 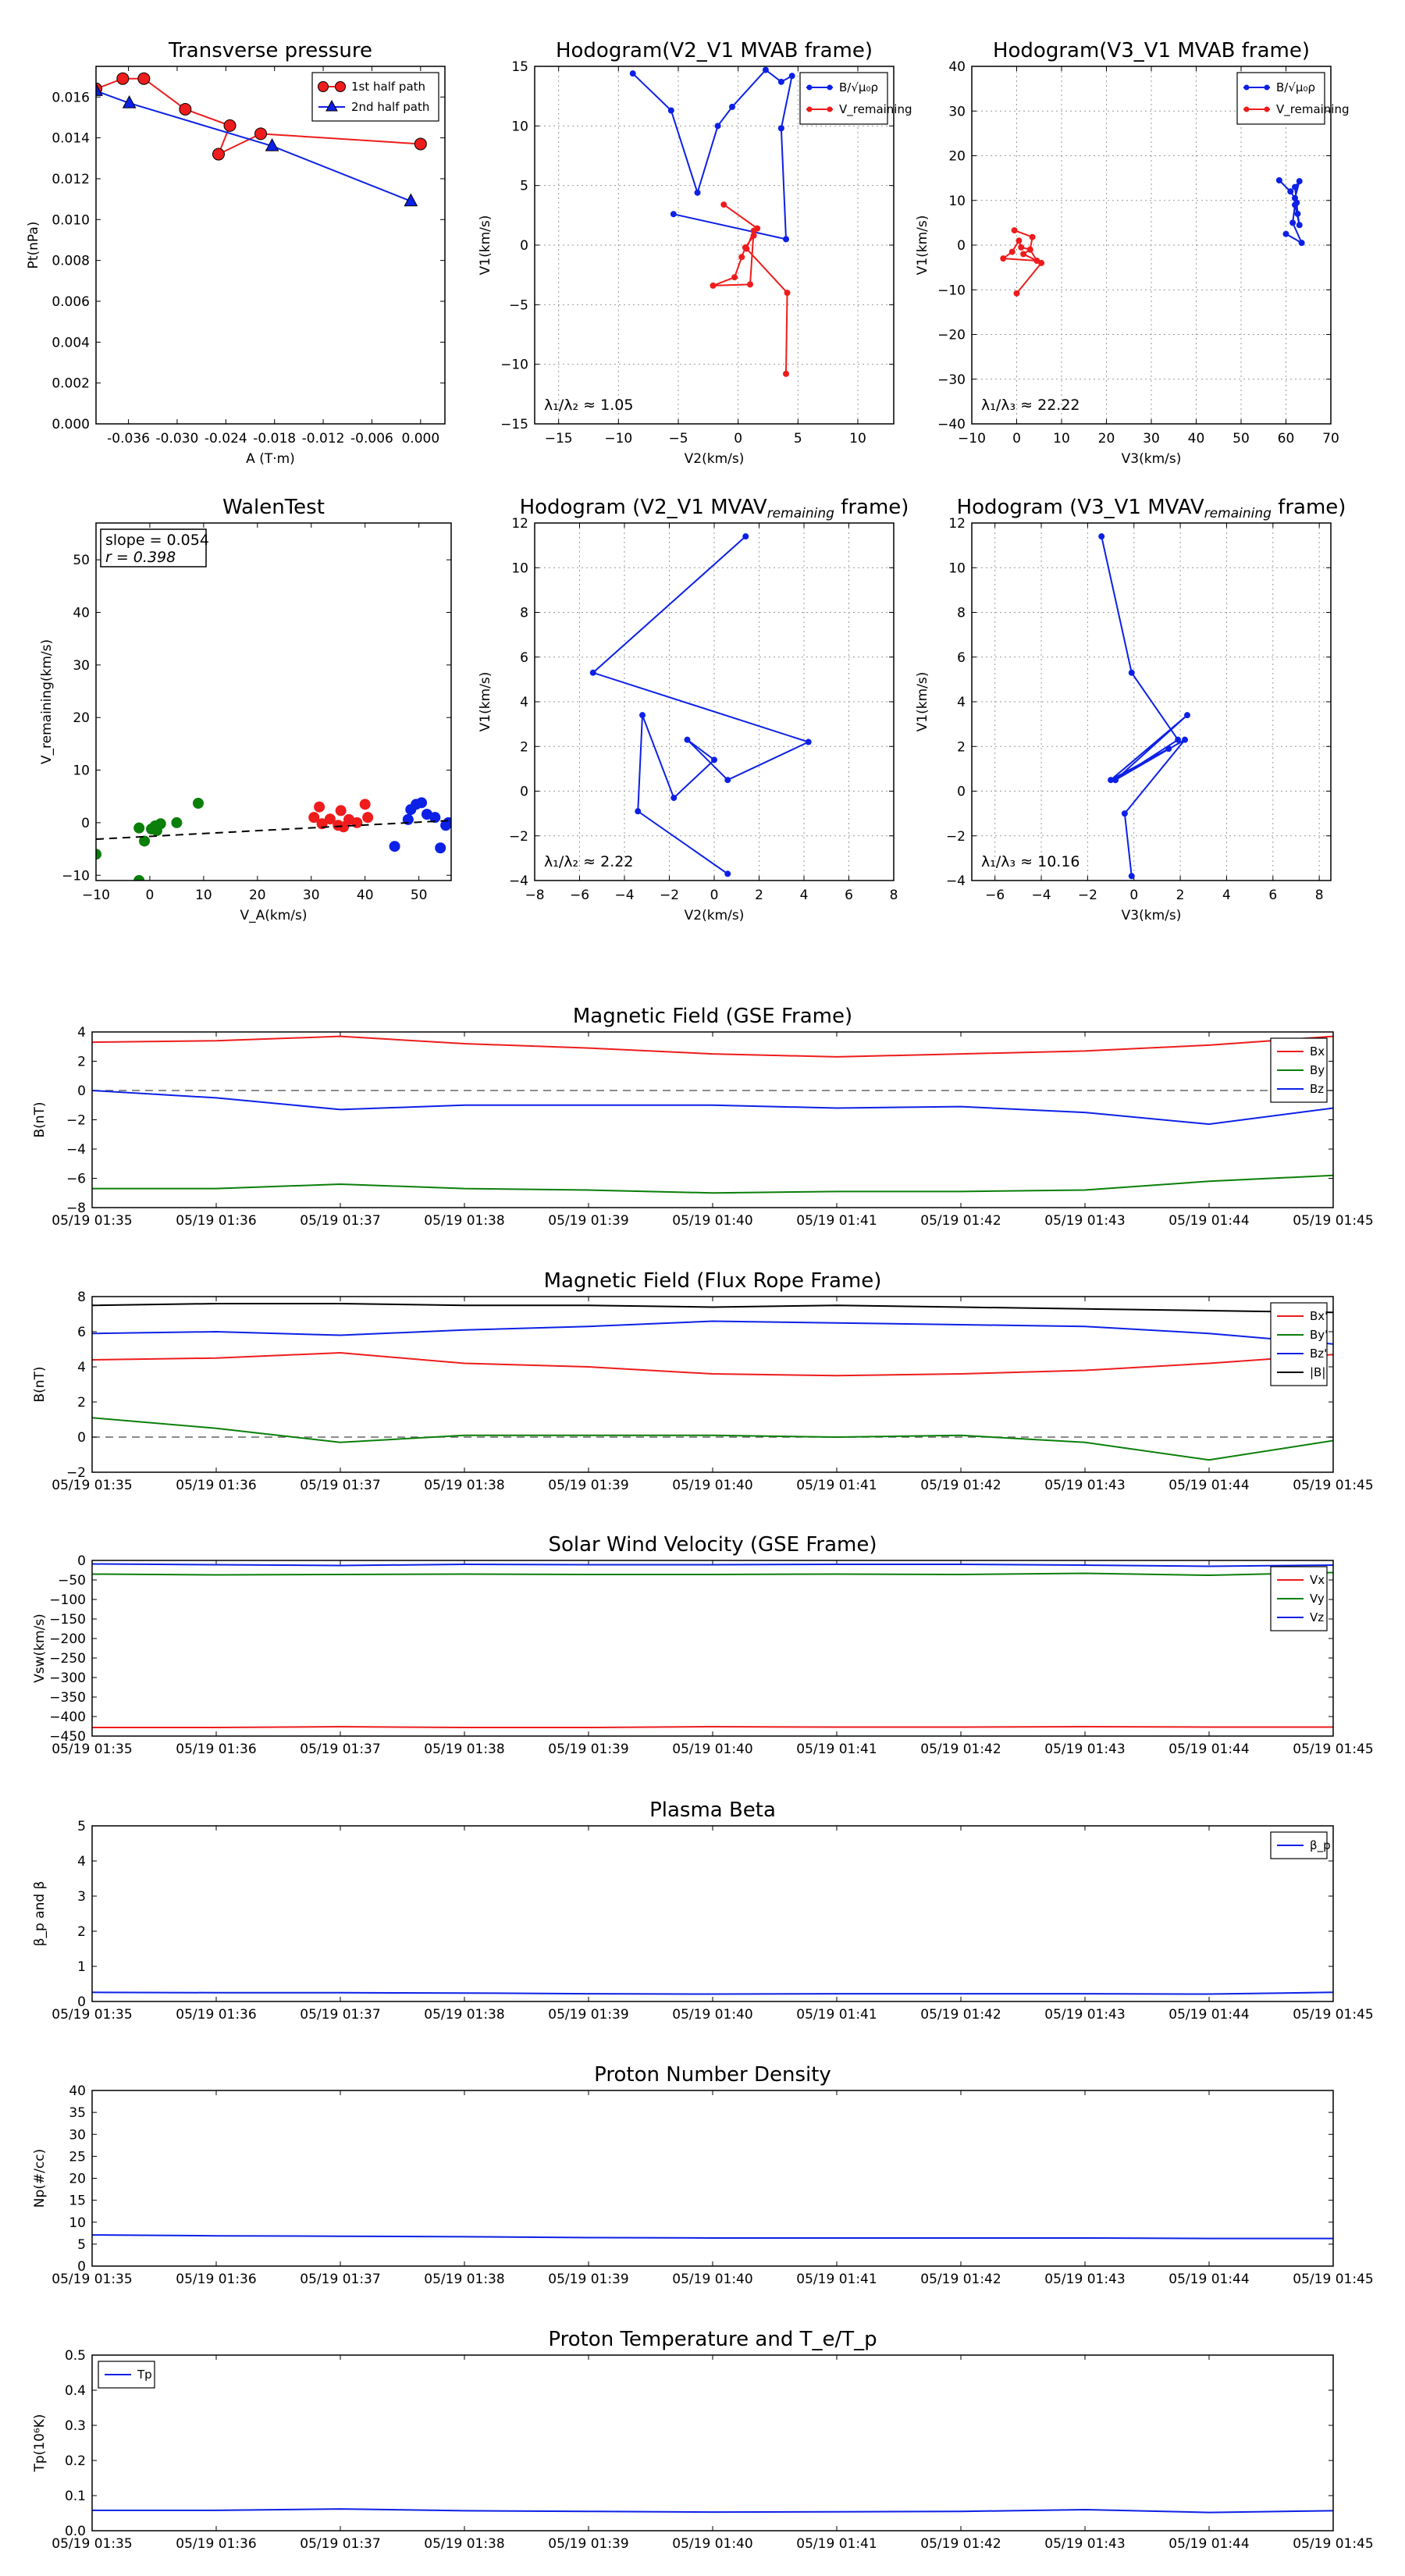 I want to click on x-tick-label: 2, so click(x=1180, y=895).